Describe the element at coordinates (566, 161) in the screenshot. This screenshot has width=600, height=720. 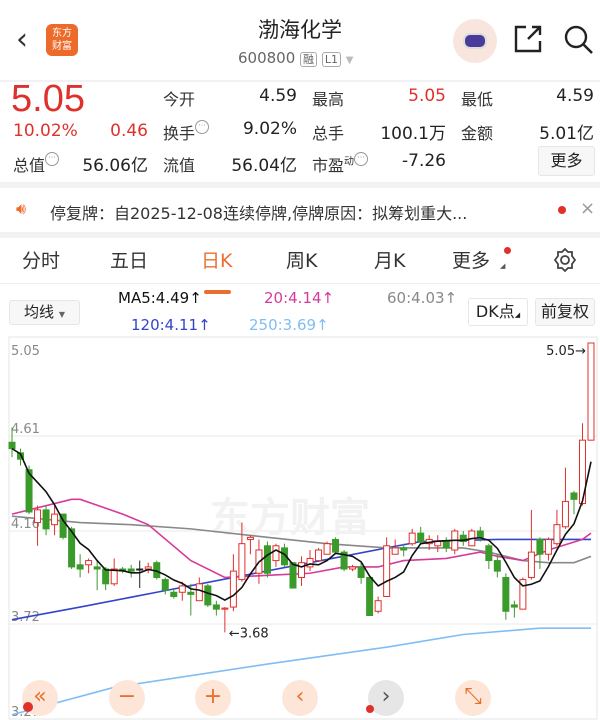
I see `more-quote-button: 更多` at that location.